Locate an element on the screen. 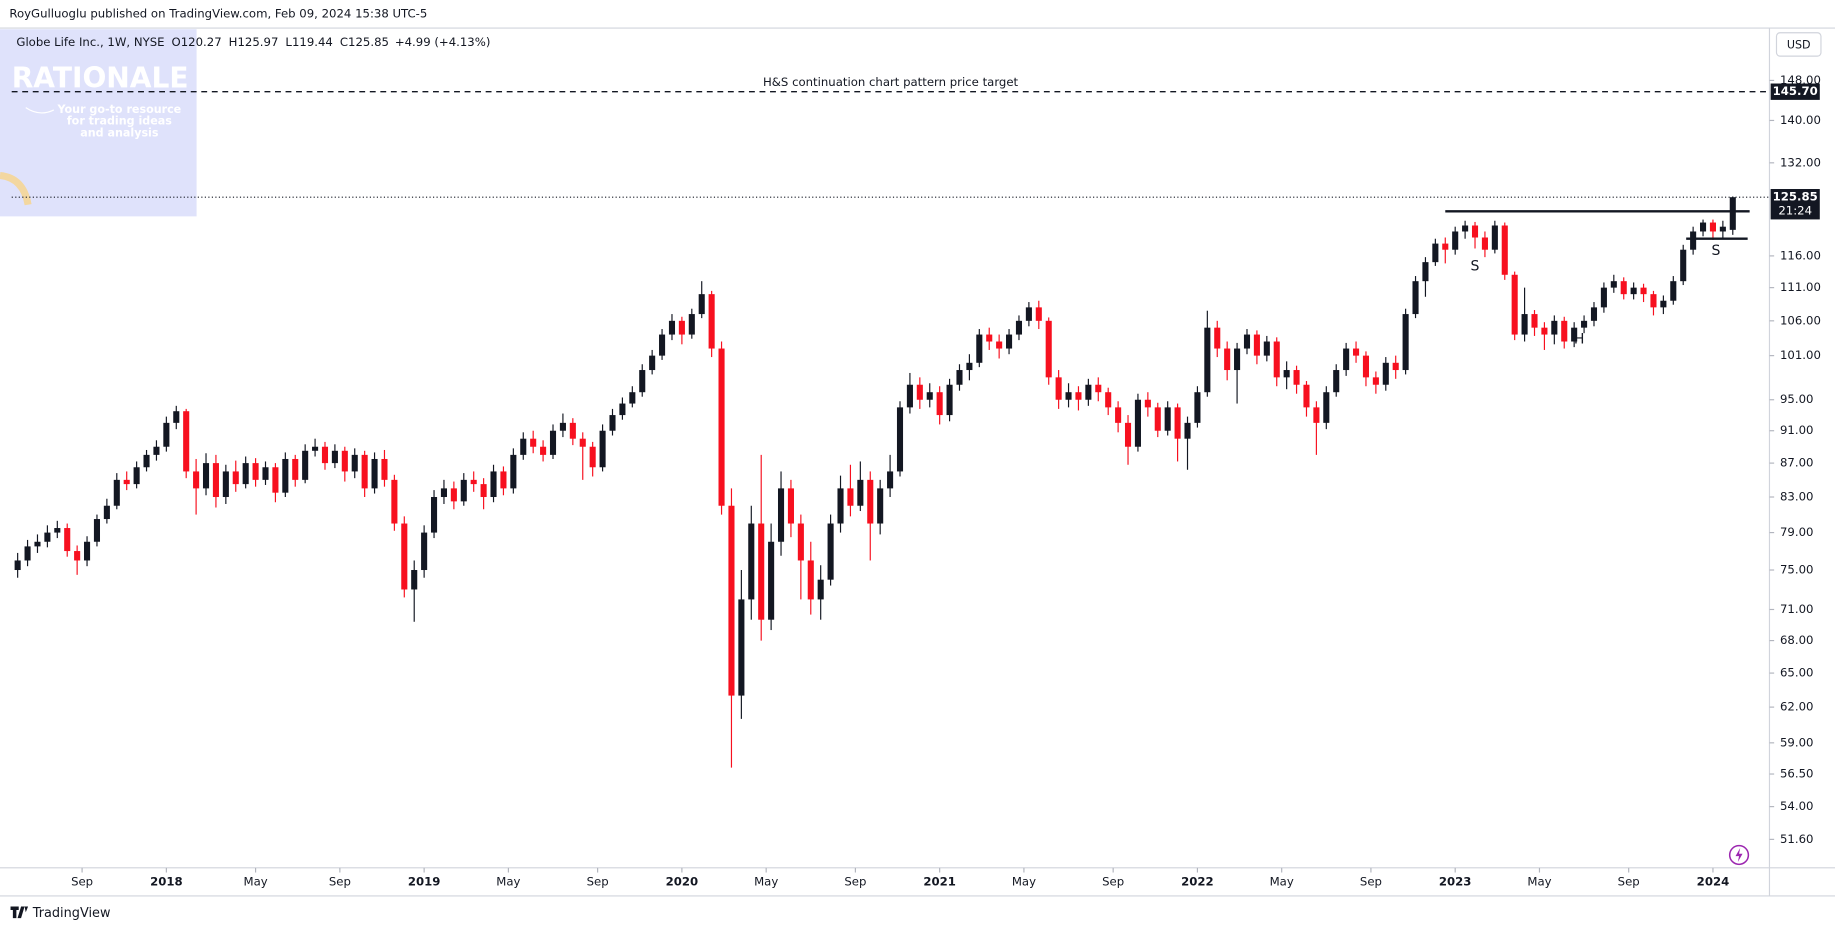 The image size is (1835, 931). y-tick-label: 148.00 is located at coordinates (1800, 80).